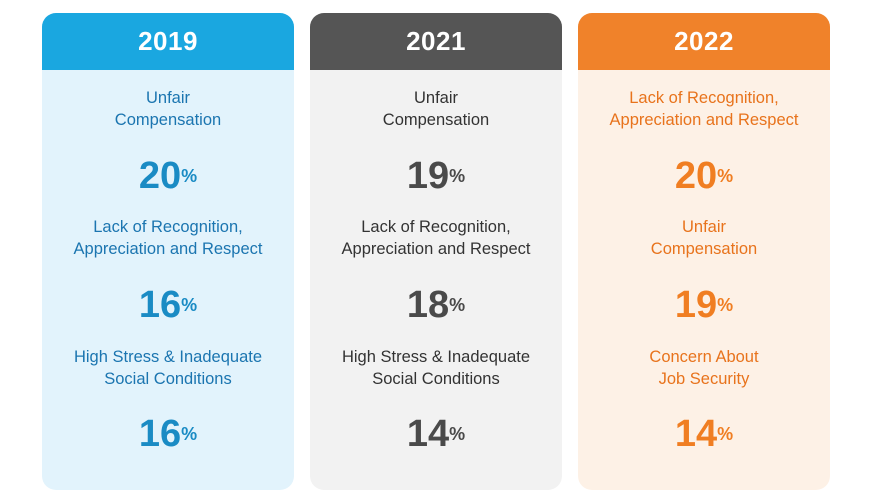 The image size is (886, 497). I want to click on card-header: 2022, so click(704, 41).